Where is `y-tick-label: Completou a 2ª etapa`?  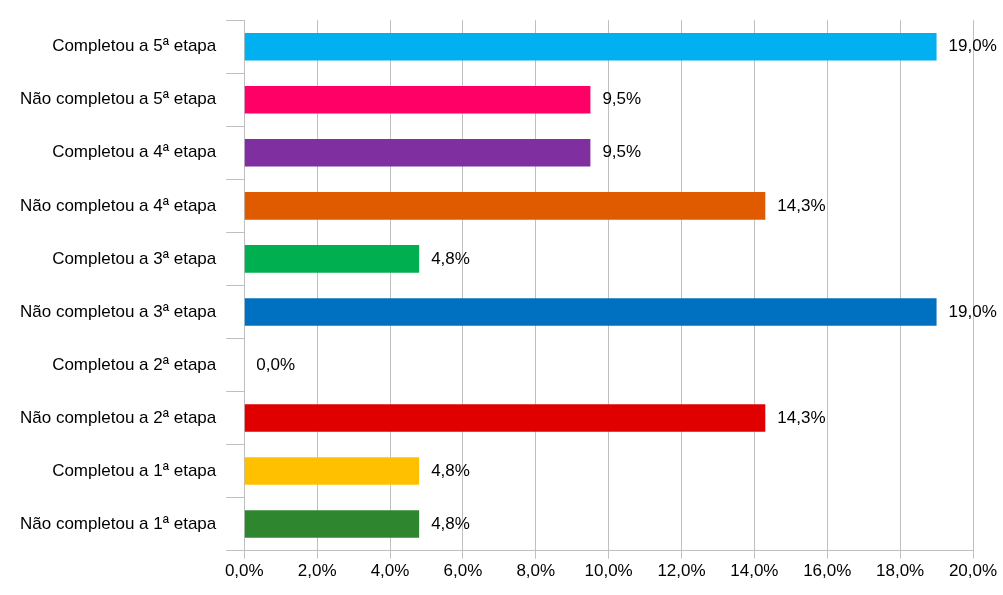 y-tick-label: Completou a 2ª etapa is located at coordinates (134, 364).